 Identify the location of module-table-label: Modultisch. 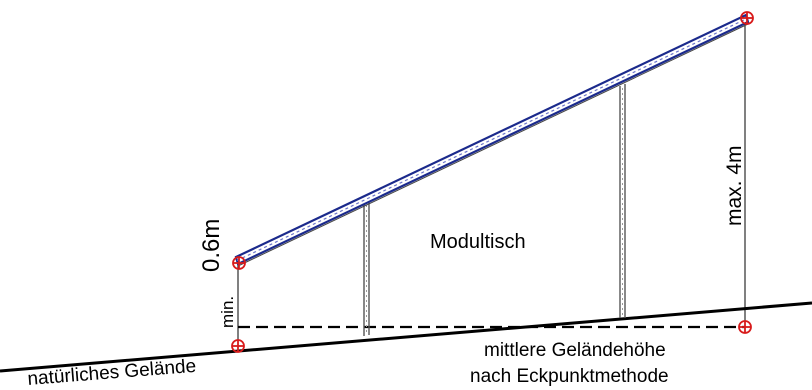
(478, 242).